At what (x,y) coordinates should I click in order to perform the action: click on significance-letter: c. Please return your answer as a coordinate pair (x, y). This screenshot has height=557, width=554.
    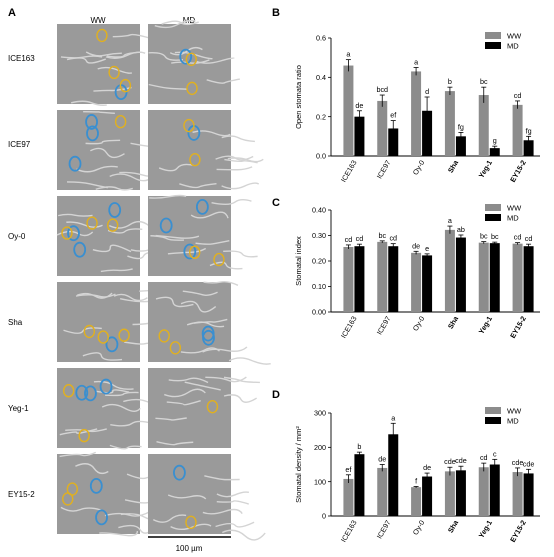
    Looking at the image, I should click on (495, 453).